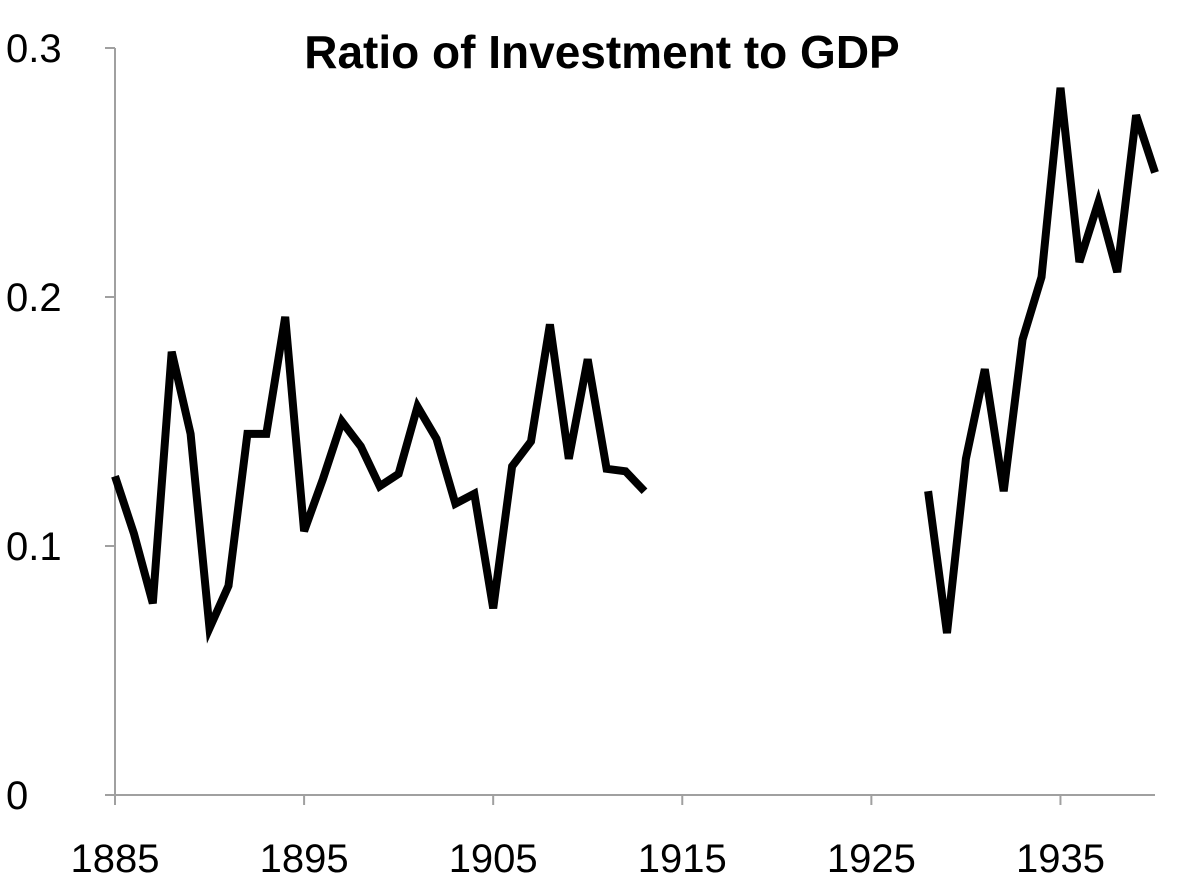 Image resolution: width=1186 pixels, height=886 pixels. What do you see at coordinates (601, 52) in the screenshot?
I see `chart-title: Ratio of Investment to GDP` at bounding box center [601, 52].